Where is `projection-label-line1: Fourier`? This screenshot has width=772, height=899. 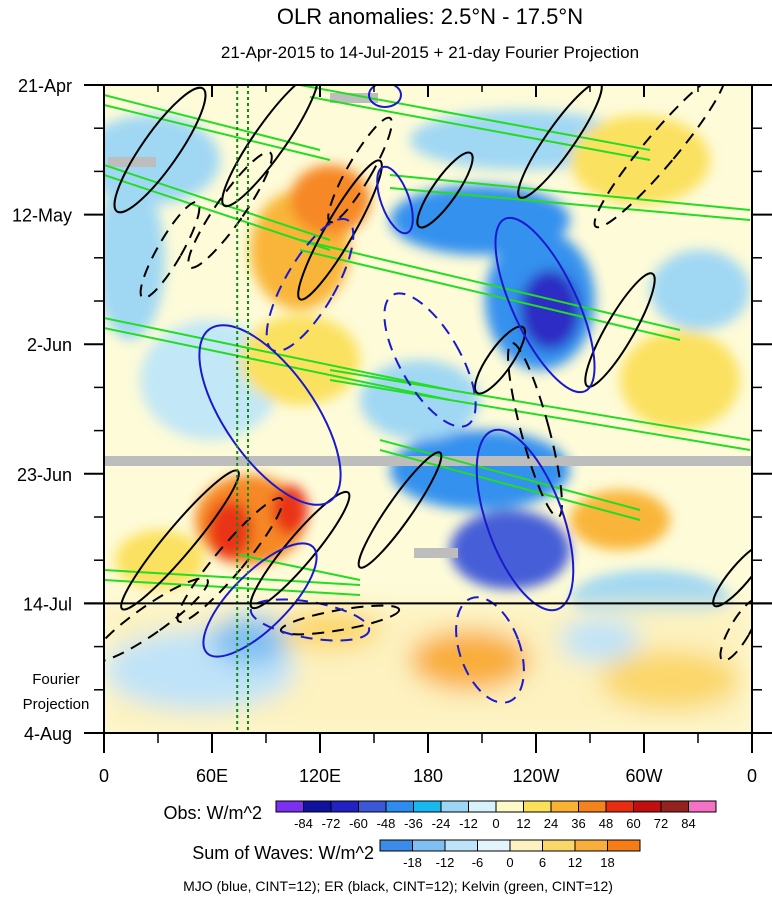 projection-label-line1: Fourier is located at coordinates (56, 679).